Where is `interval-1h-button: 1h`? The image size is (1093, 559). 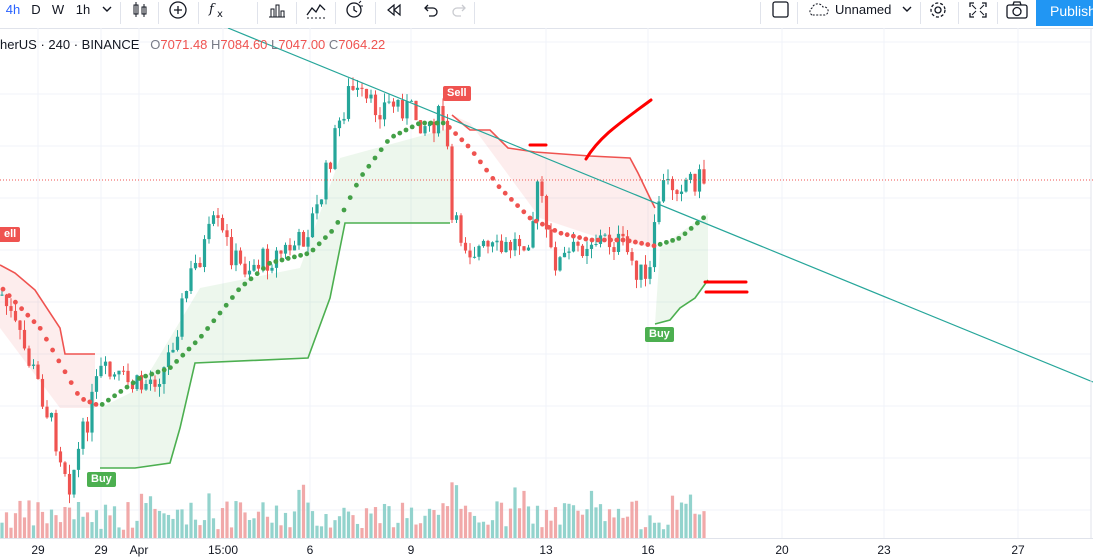 interval-1h-button: 1h is located at coordinates (83, 9).